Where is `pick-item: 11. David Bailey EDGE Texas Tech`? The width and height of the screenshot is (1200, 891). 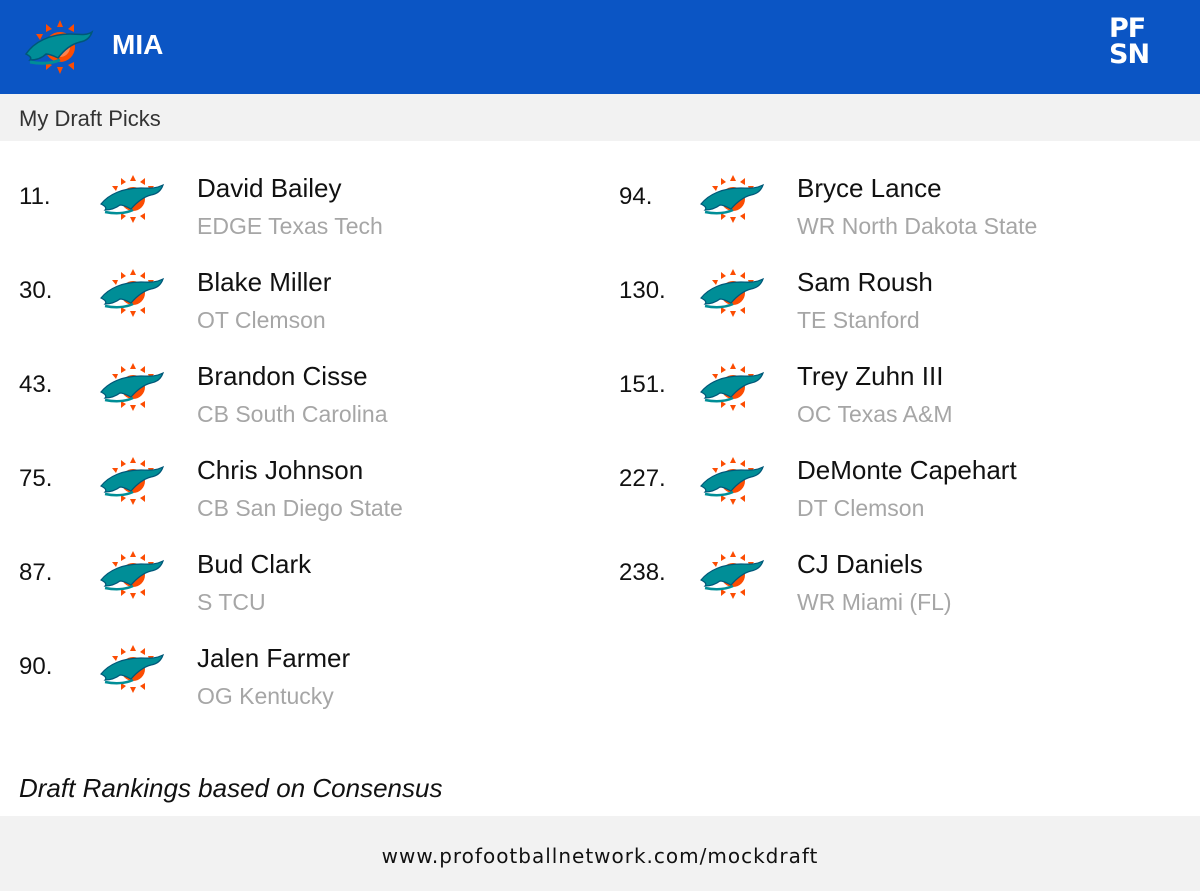 pick-item: 11. David Bailey EDGE Texas Tech is located at coordinates (299, 190).